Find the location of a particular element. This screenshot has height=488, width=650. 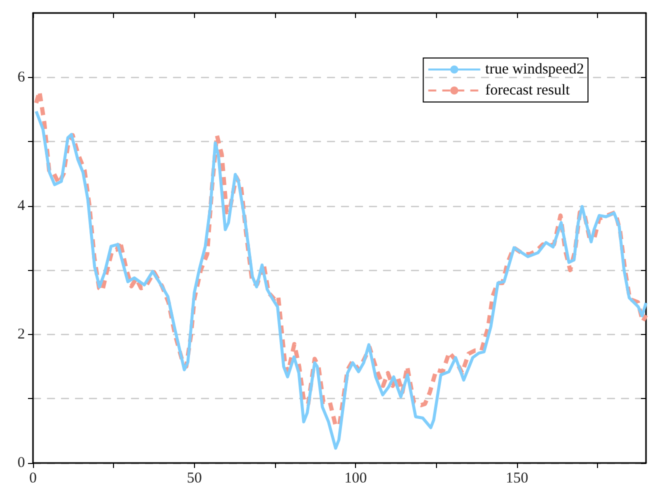

legend-label: forecast result is located at coordinates (528, 90).